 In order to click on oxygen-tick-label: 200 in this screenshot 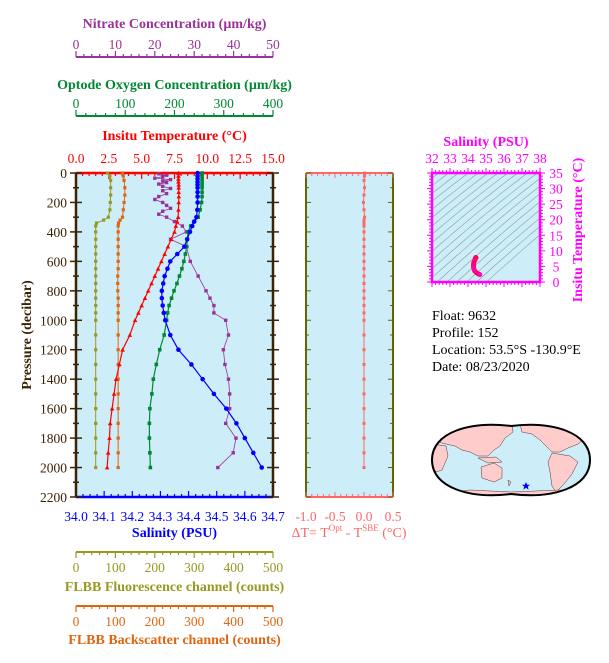, I will do `click(174, 103)`.